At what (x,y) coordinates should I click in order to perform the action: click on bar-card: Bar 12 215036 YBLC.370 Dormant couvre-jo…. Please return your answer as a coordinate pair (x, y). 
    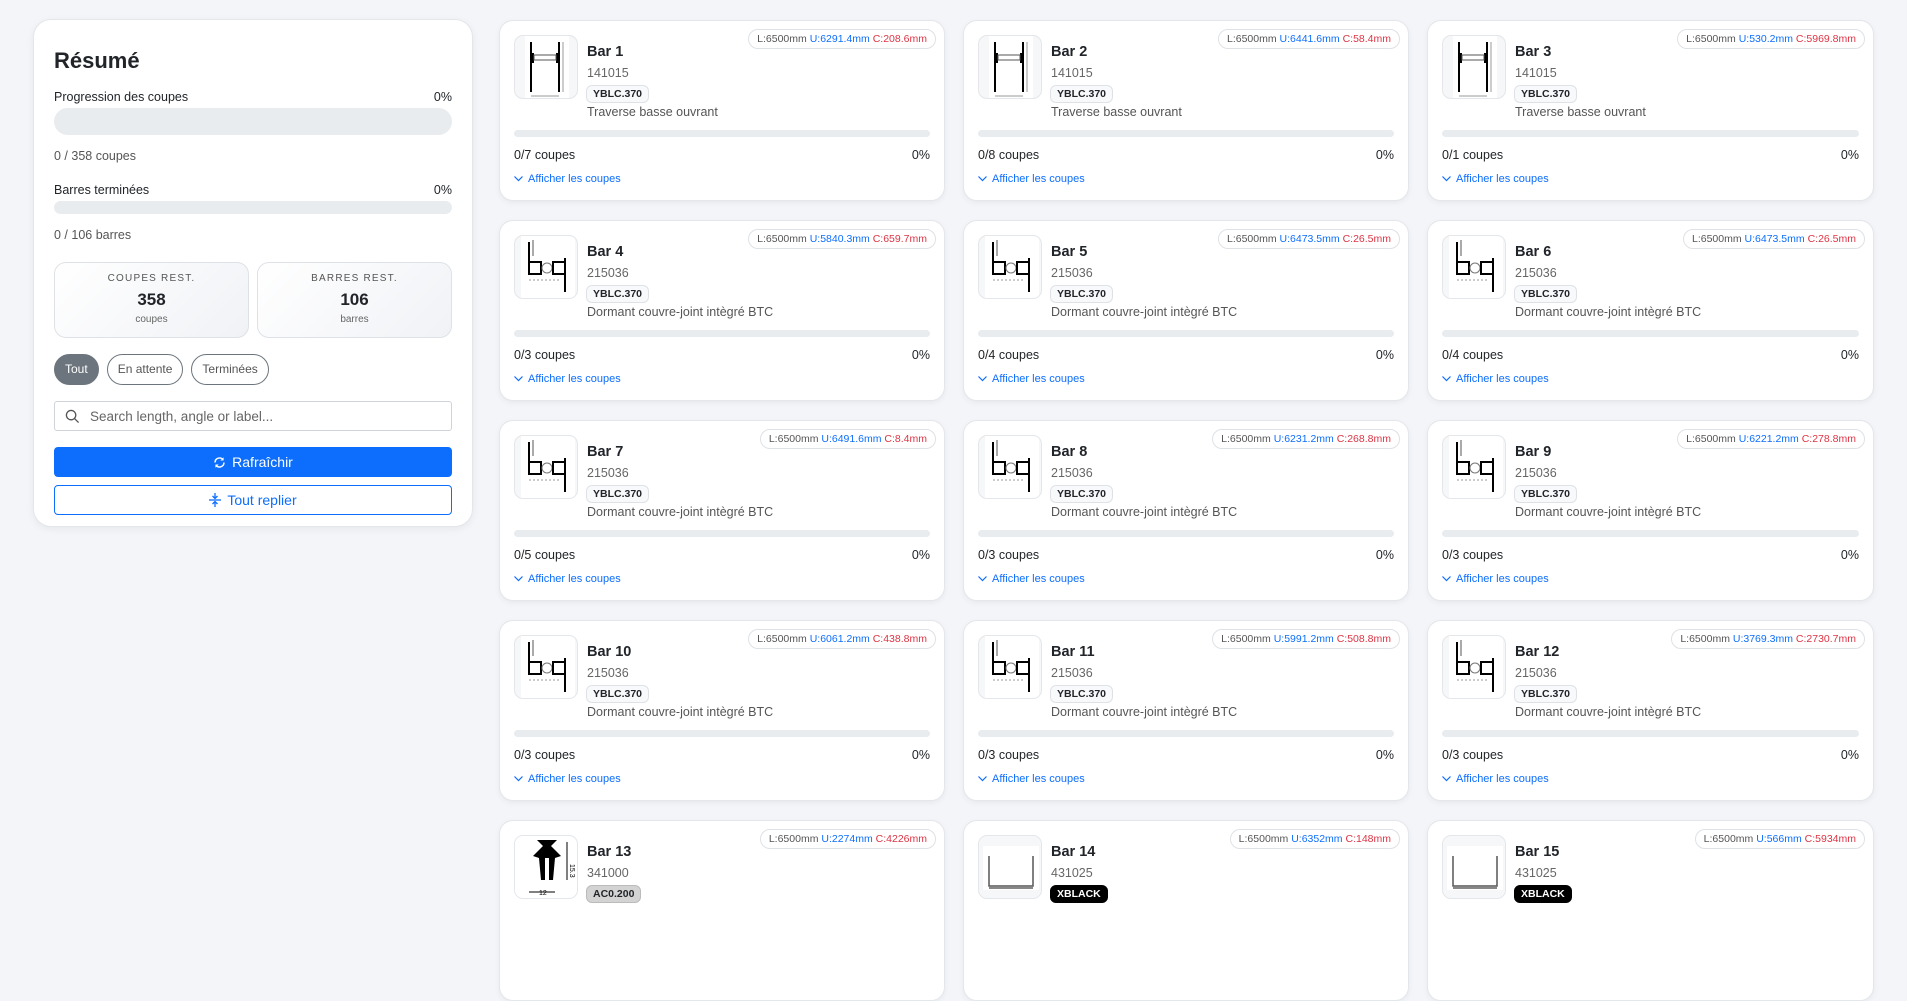
    Looking at the image, I should click on (1650, 710).